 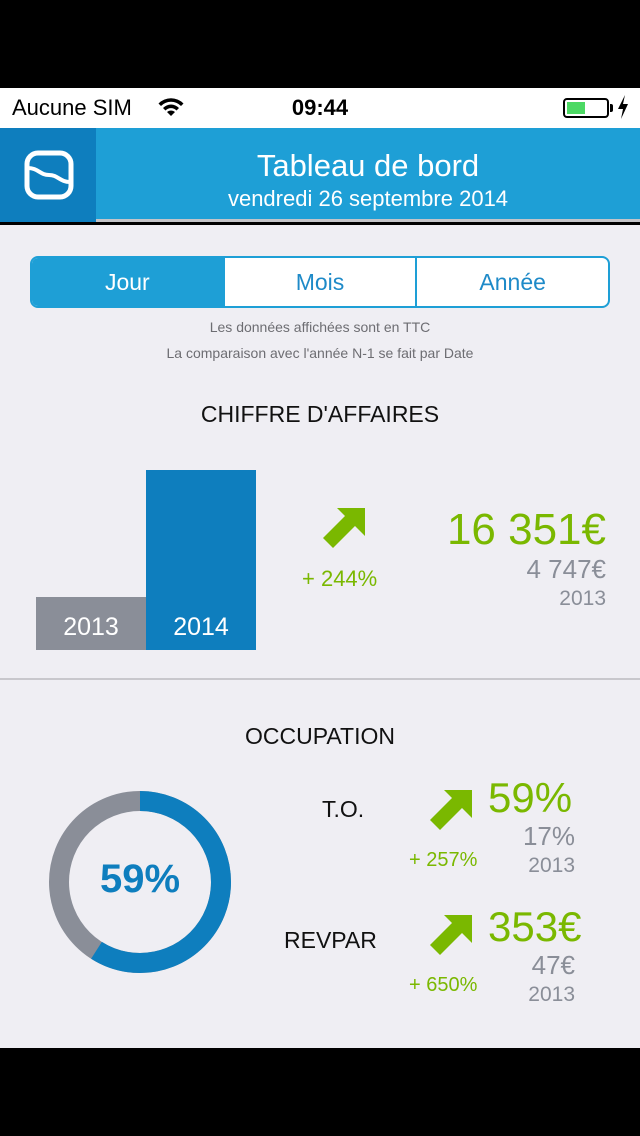 I want to click on status-bar: Aucune SIM 09:44, so click(x=320, y=108).